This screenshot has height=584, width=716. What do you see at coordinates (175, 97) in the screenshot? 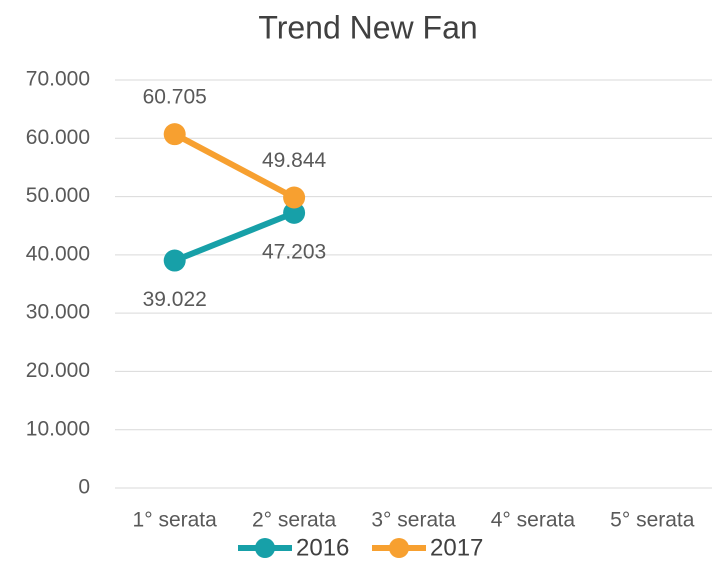
I see `data-label: 60.705` at bounding box center [175, 97].